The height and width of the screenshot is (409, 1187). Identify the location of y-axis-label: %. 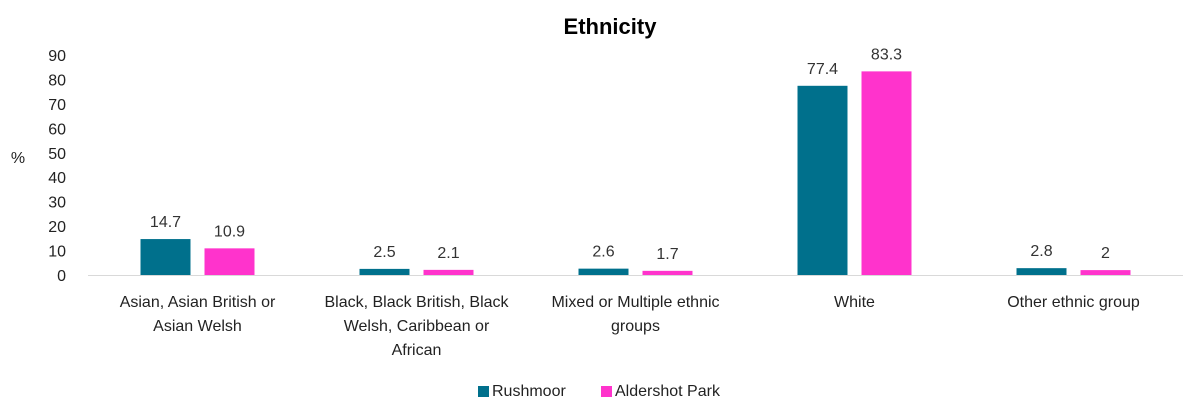
(18, 158).